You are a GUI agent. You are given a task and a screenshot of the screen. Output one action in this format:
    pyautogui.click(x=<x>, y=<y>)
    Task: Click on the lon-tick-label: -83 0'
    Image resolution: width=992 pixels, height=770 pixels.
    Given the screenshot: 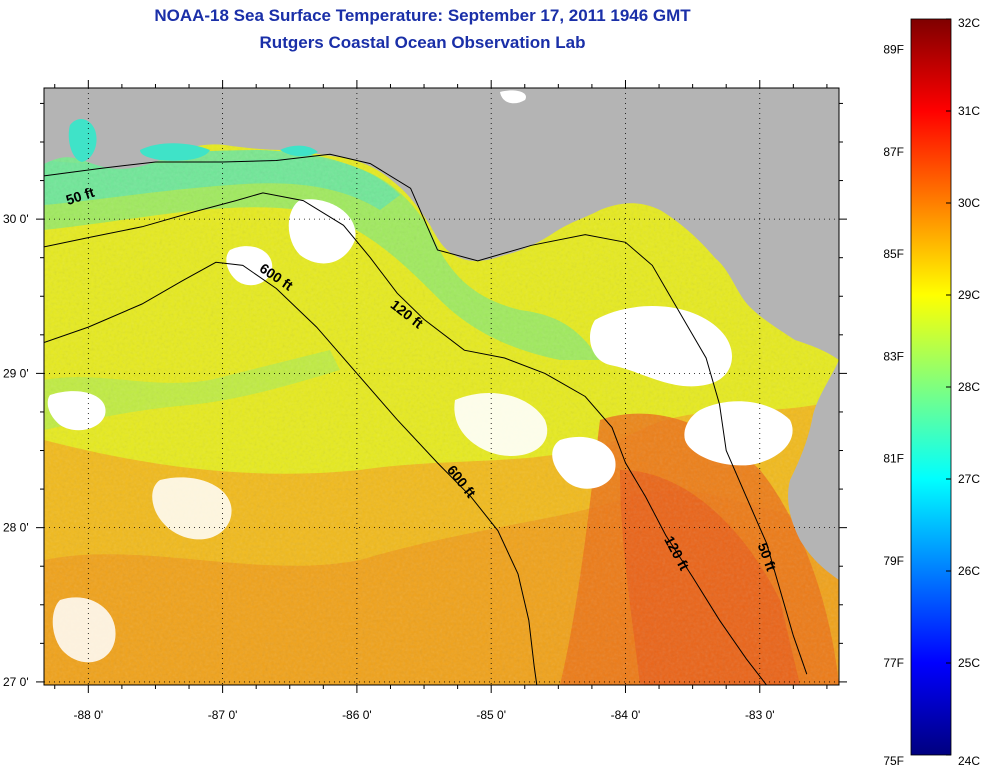 What is the action you would take?
    pyautogui.click(x=760, y=715)
    